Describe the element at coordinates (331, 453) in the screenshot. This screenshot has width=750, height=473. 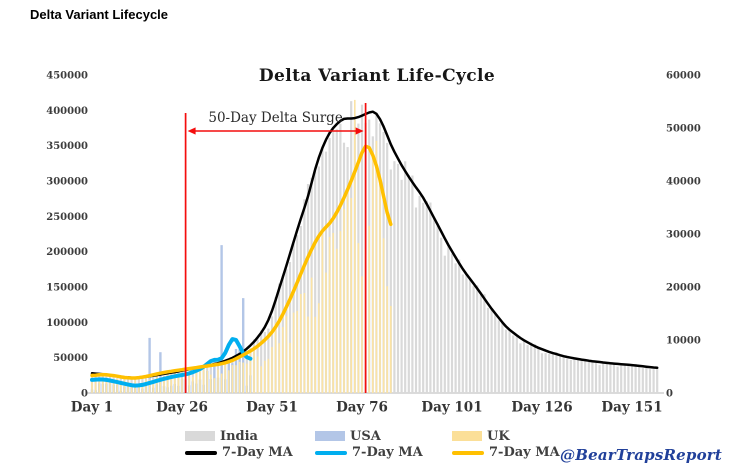
I see `usa-ma-line-swatch` at that location.